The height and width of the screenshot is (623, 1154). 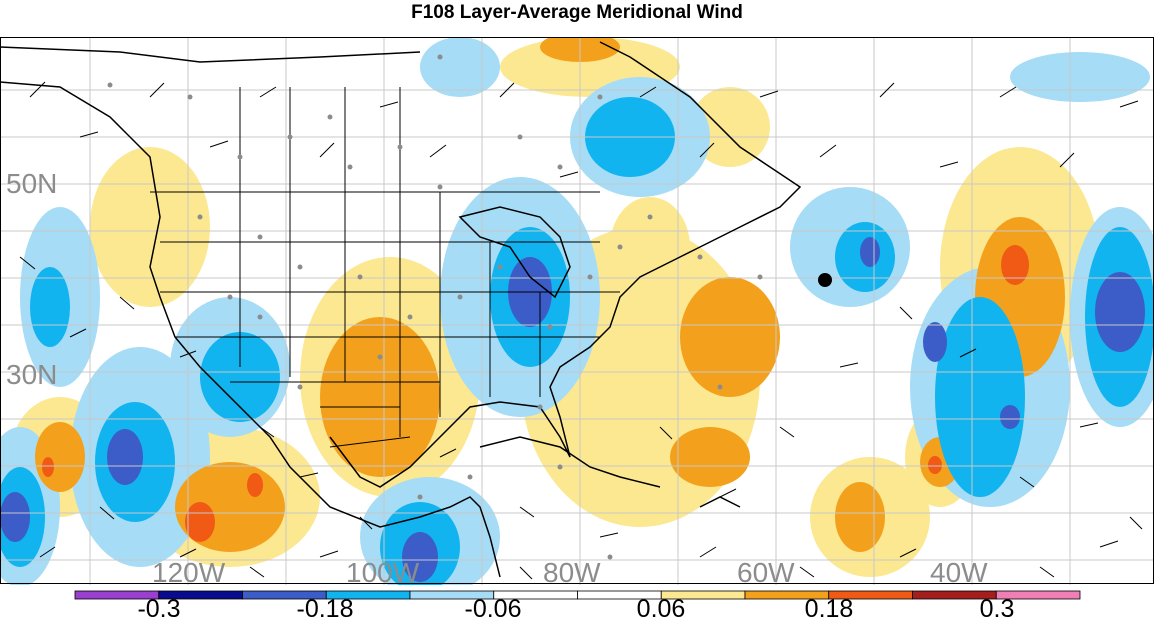 What do you see at coordinates (325, 609) in the screenshot?
I see `colorbar-label-neg-0-18: -0.18` at bounding box center [325, 609].